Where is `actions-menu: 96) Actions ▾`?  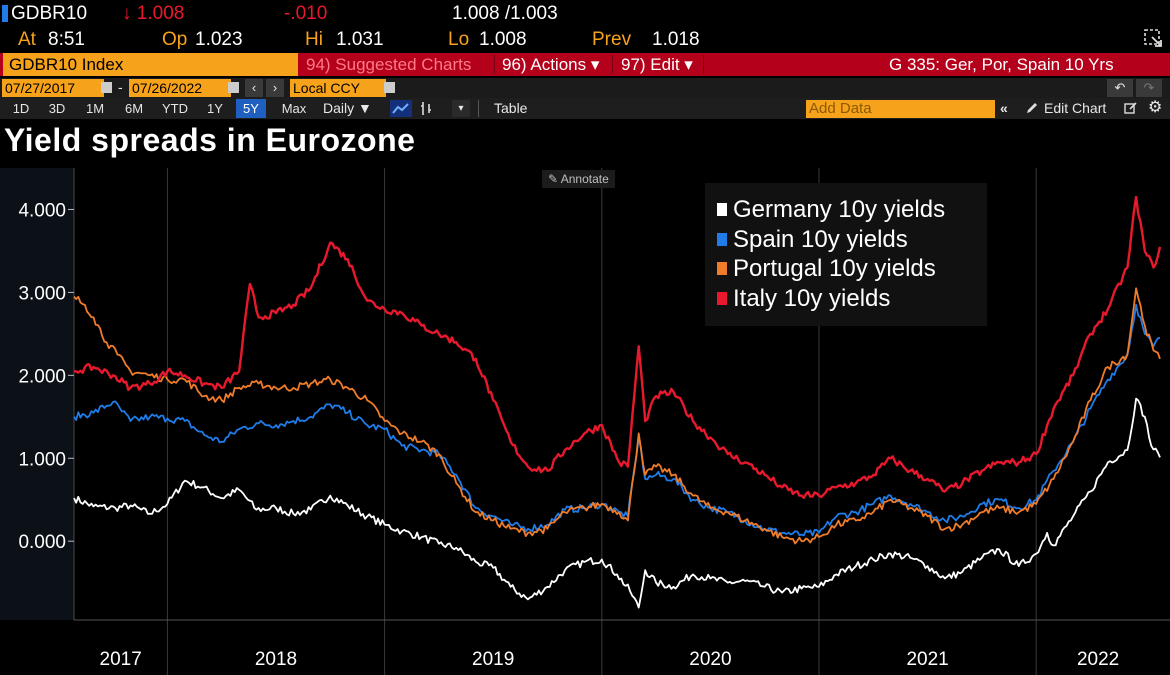 actions-menu: 96) Actions ▾ is located at coordinates (551, 64).